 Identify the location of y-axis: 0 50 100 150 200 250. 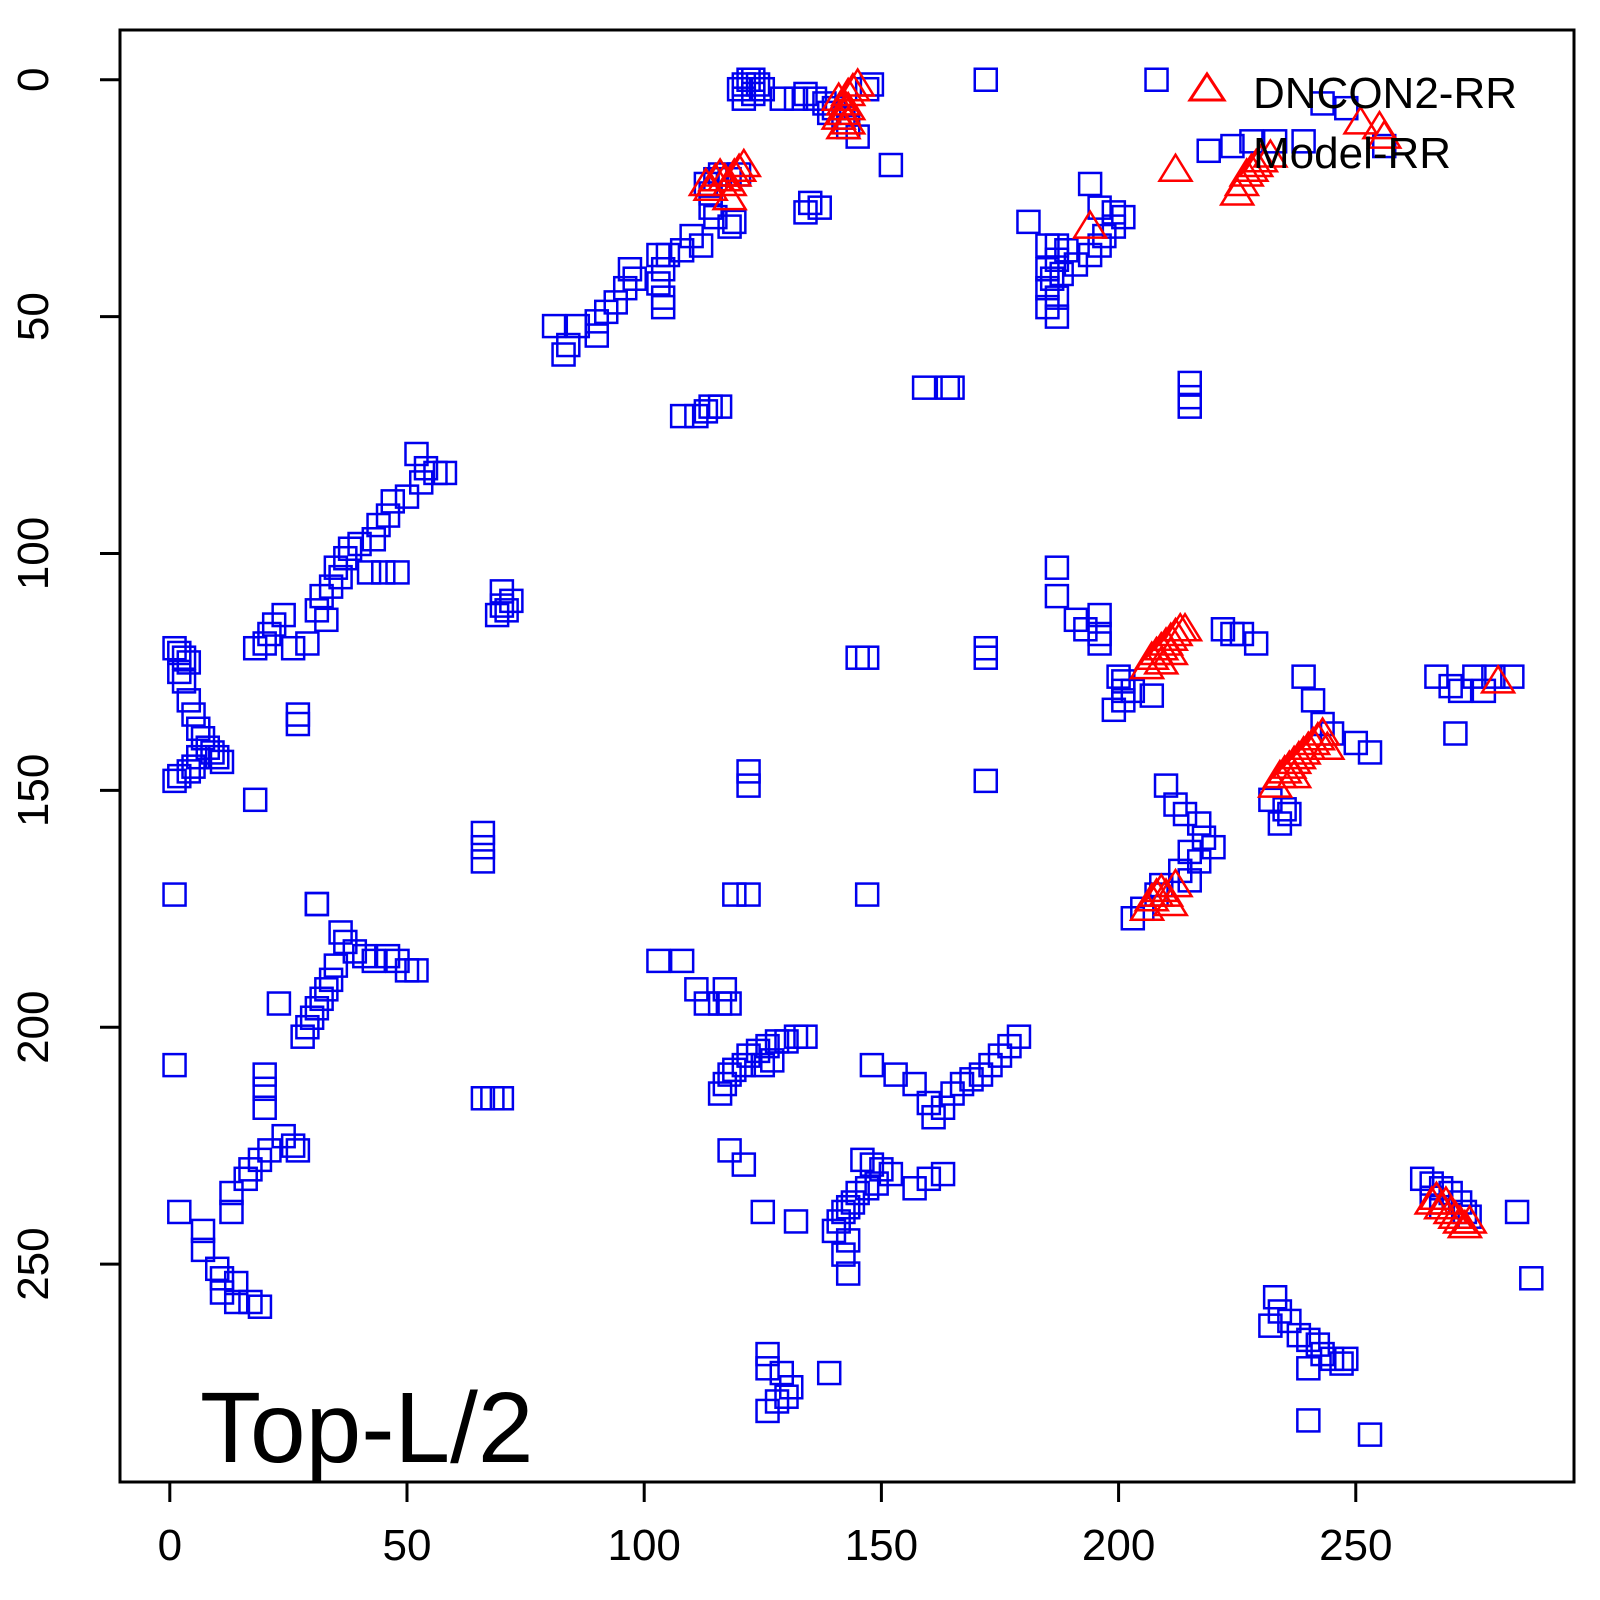
(65, 684).